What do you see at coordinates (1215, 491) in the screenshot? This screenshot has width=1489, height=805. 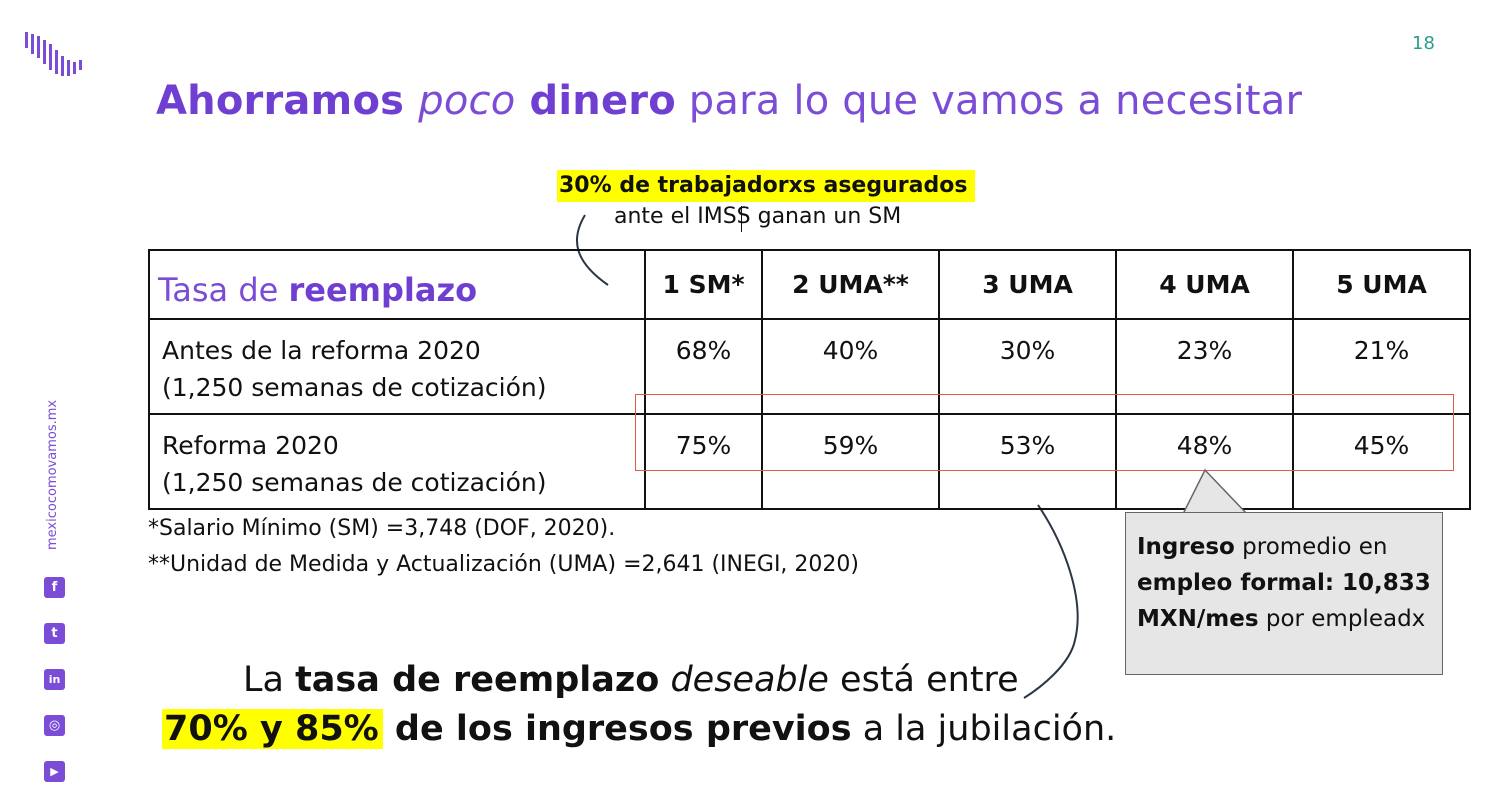 I see `callout-pointer` at bounding box center [1215, 491].